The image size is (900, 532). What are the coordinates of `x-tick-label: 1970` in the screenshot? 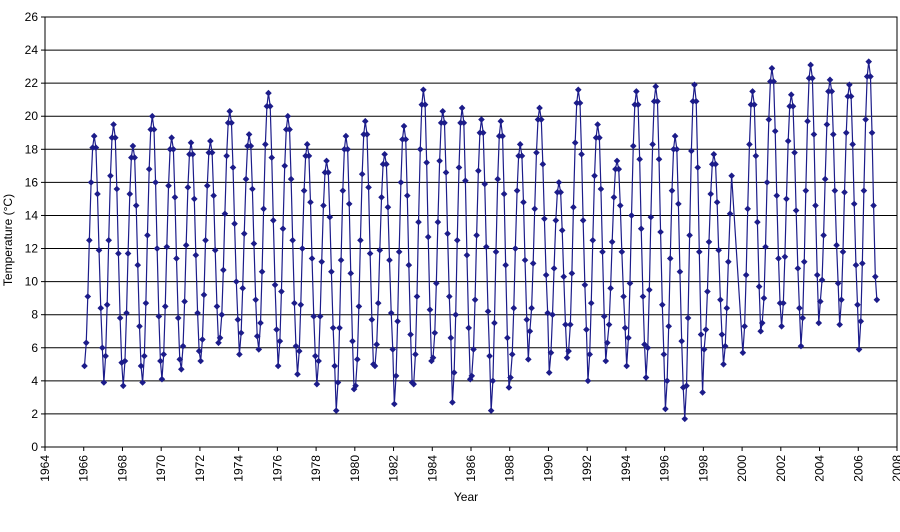 It's located at (161, 468).